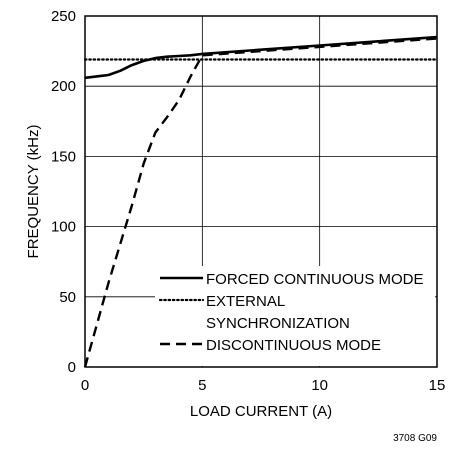 This screenshot has width=459, height=451. I want to click on y-tick-label: 50, so click(67, 297).